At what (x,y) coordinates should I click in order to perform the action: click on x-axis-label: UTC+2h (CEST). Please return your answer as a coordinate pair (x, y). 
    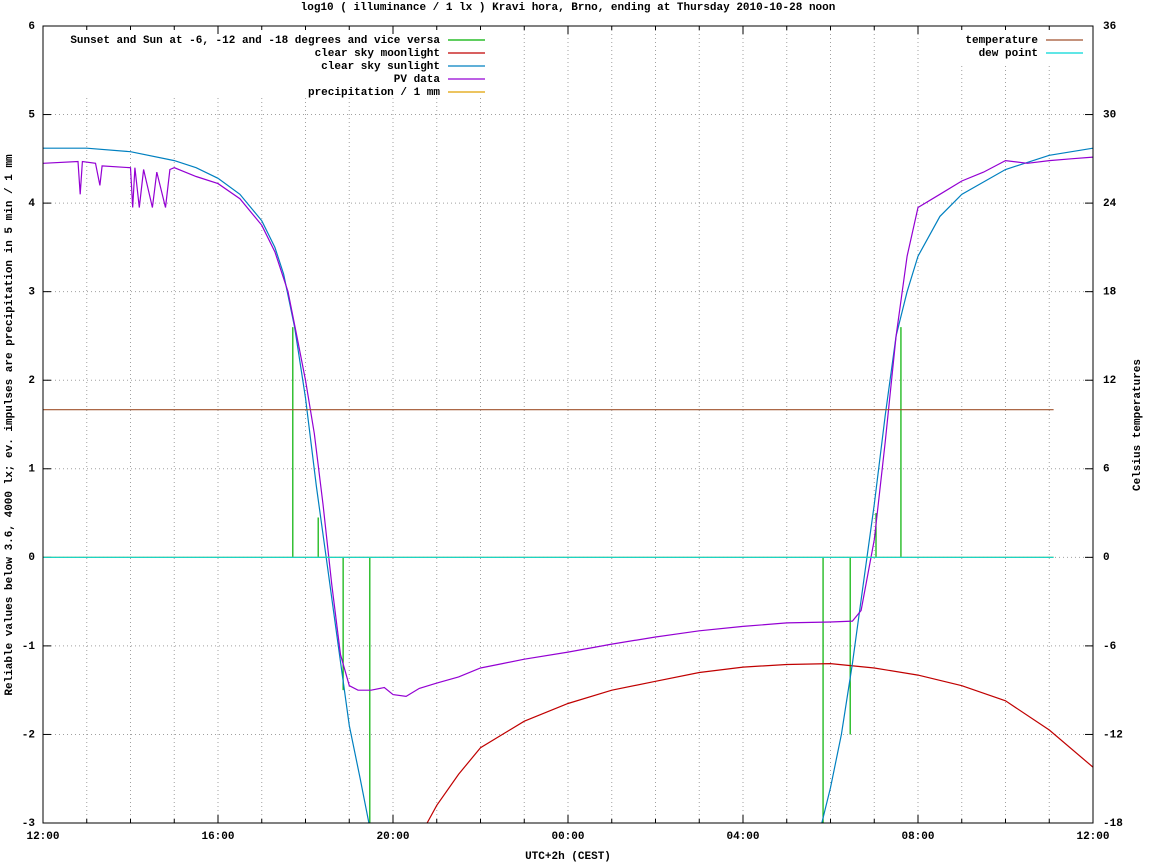
    Looking at the image, I should click on (568, 857).